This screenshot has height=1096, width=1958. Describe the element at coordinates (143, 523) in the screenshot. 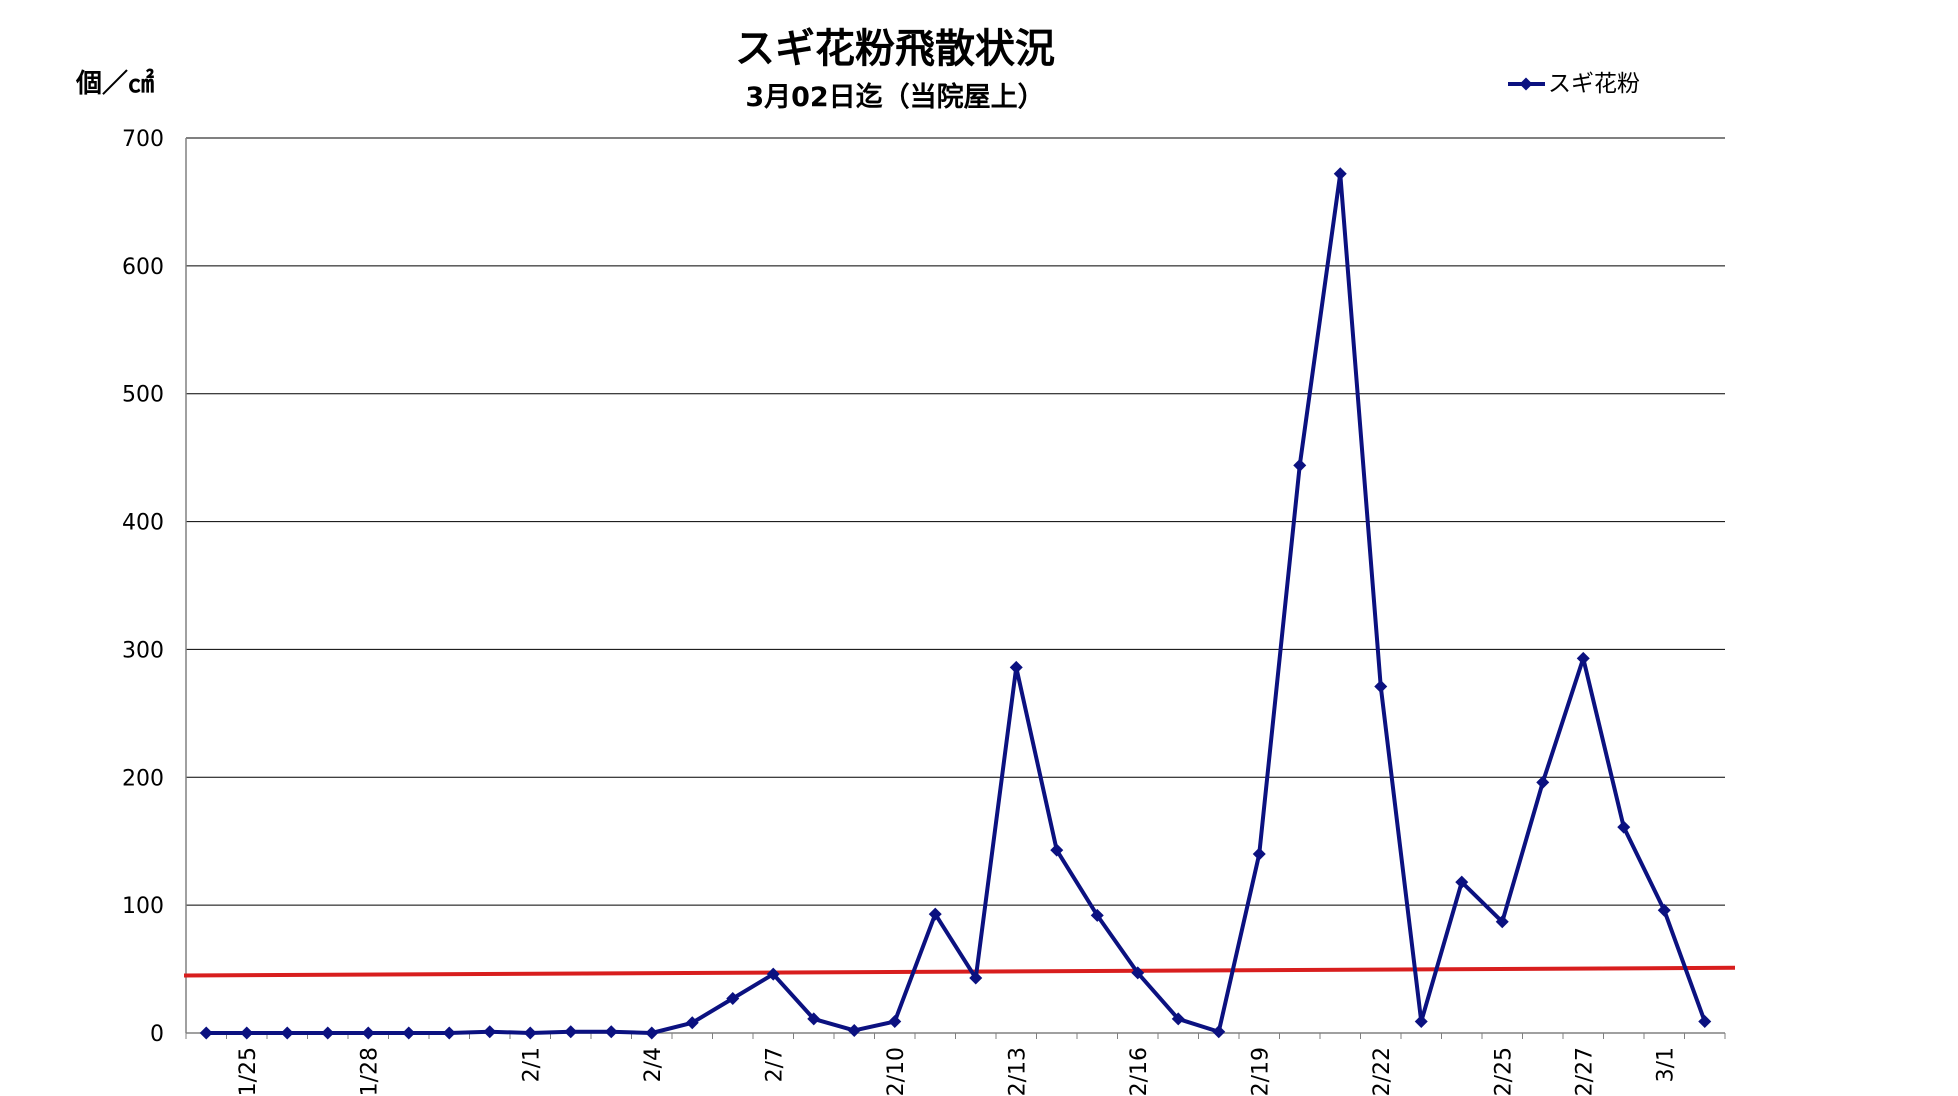

I see `y-tick-label-400: 400` at that location.